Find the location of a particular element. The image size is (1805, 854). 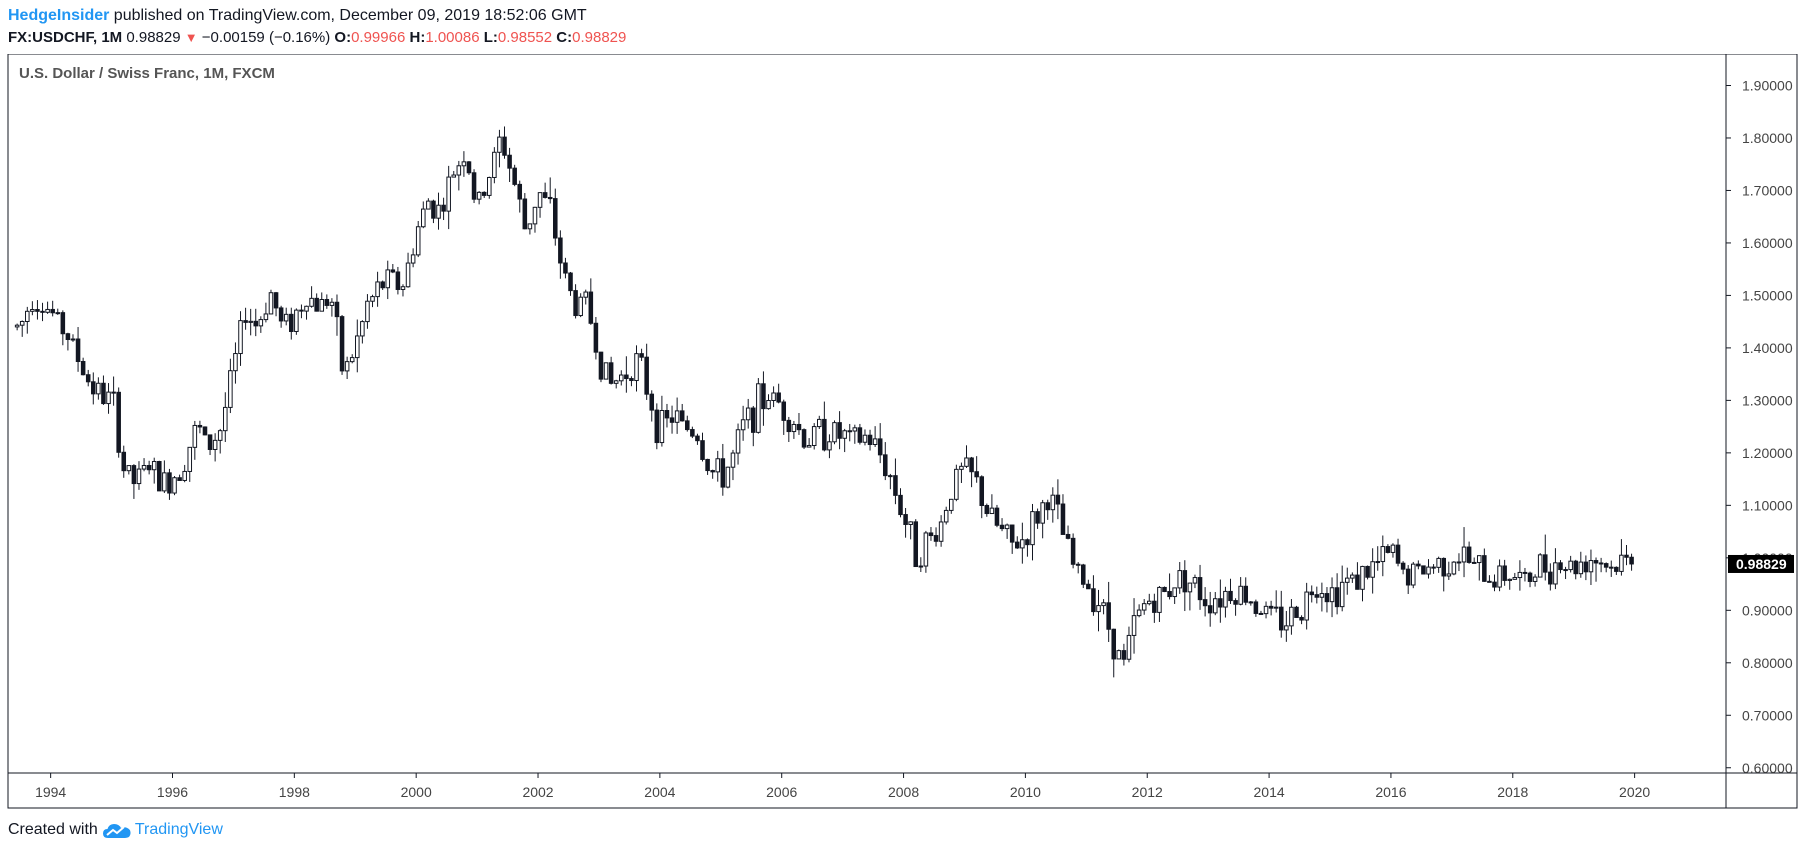

x-tick-label: 2006 is located at coordinates (781, 792).